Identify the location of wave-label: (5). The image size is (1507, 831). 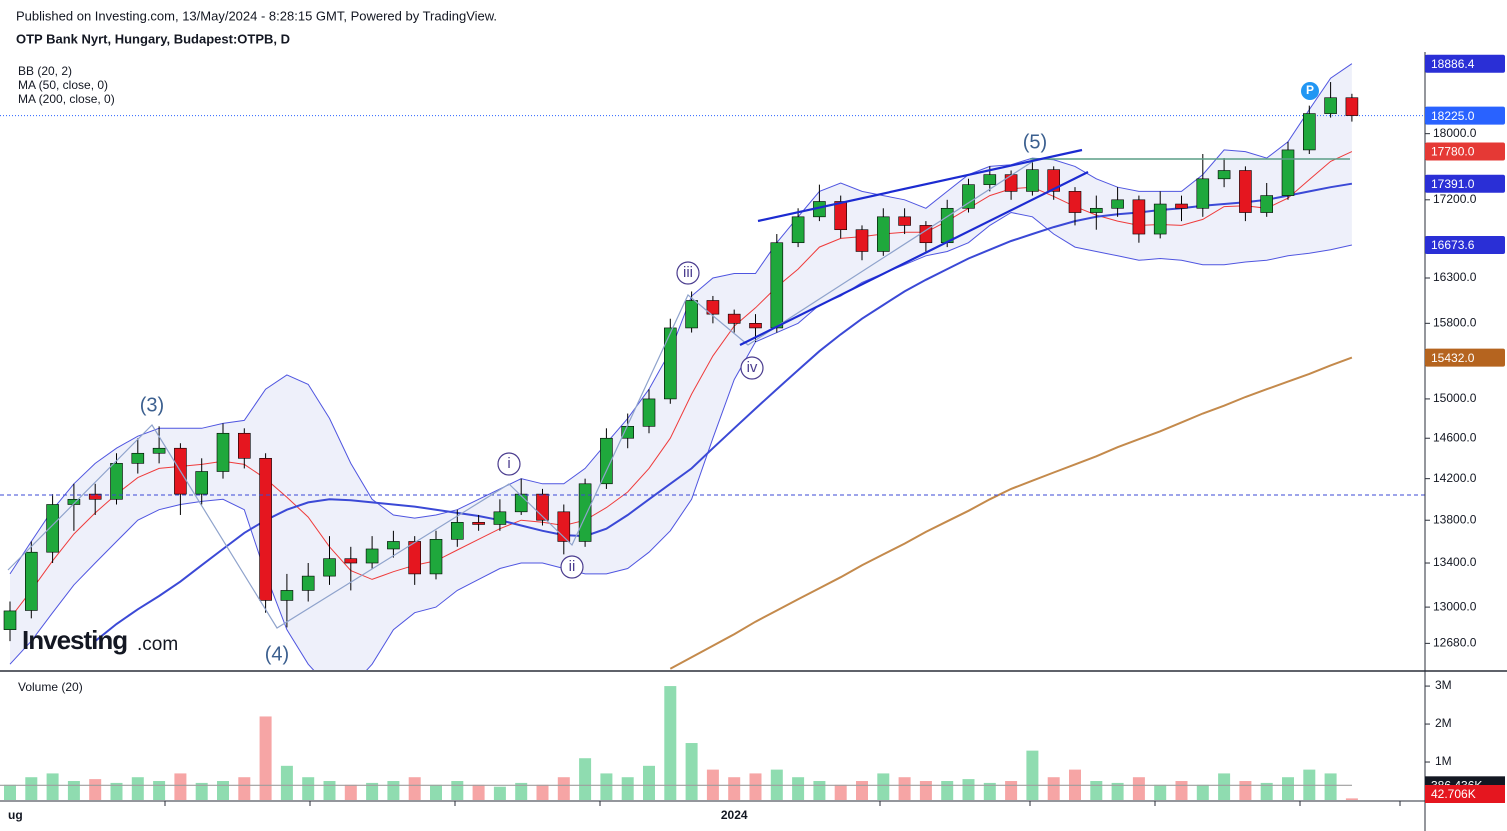
(1035, 142).